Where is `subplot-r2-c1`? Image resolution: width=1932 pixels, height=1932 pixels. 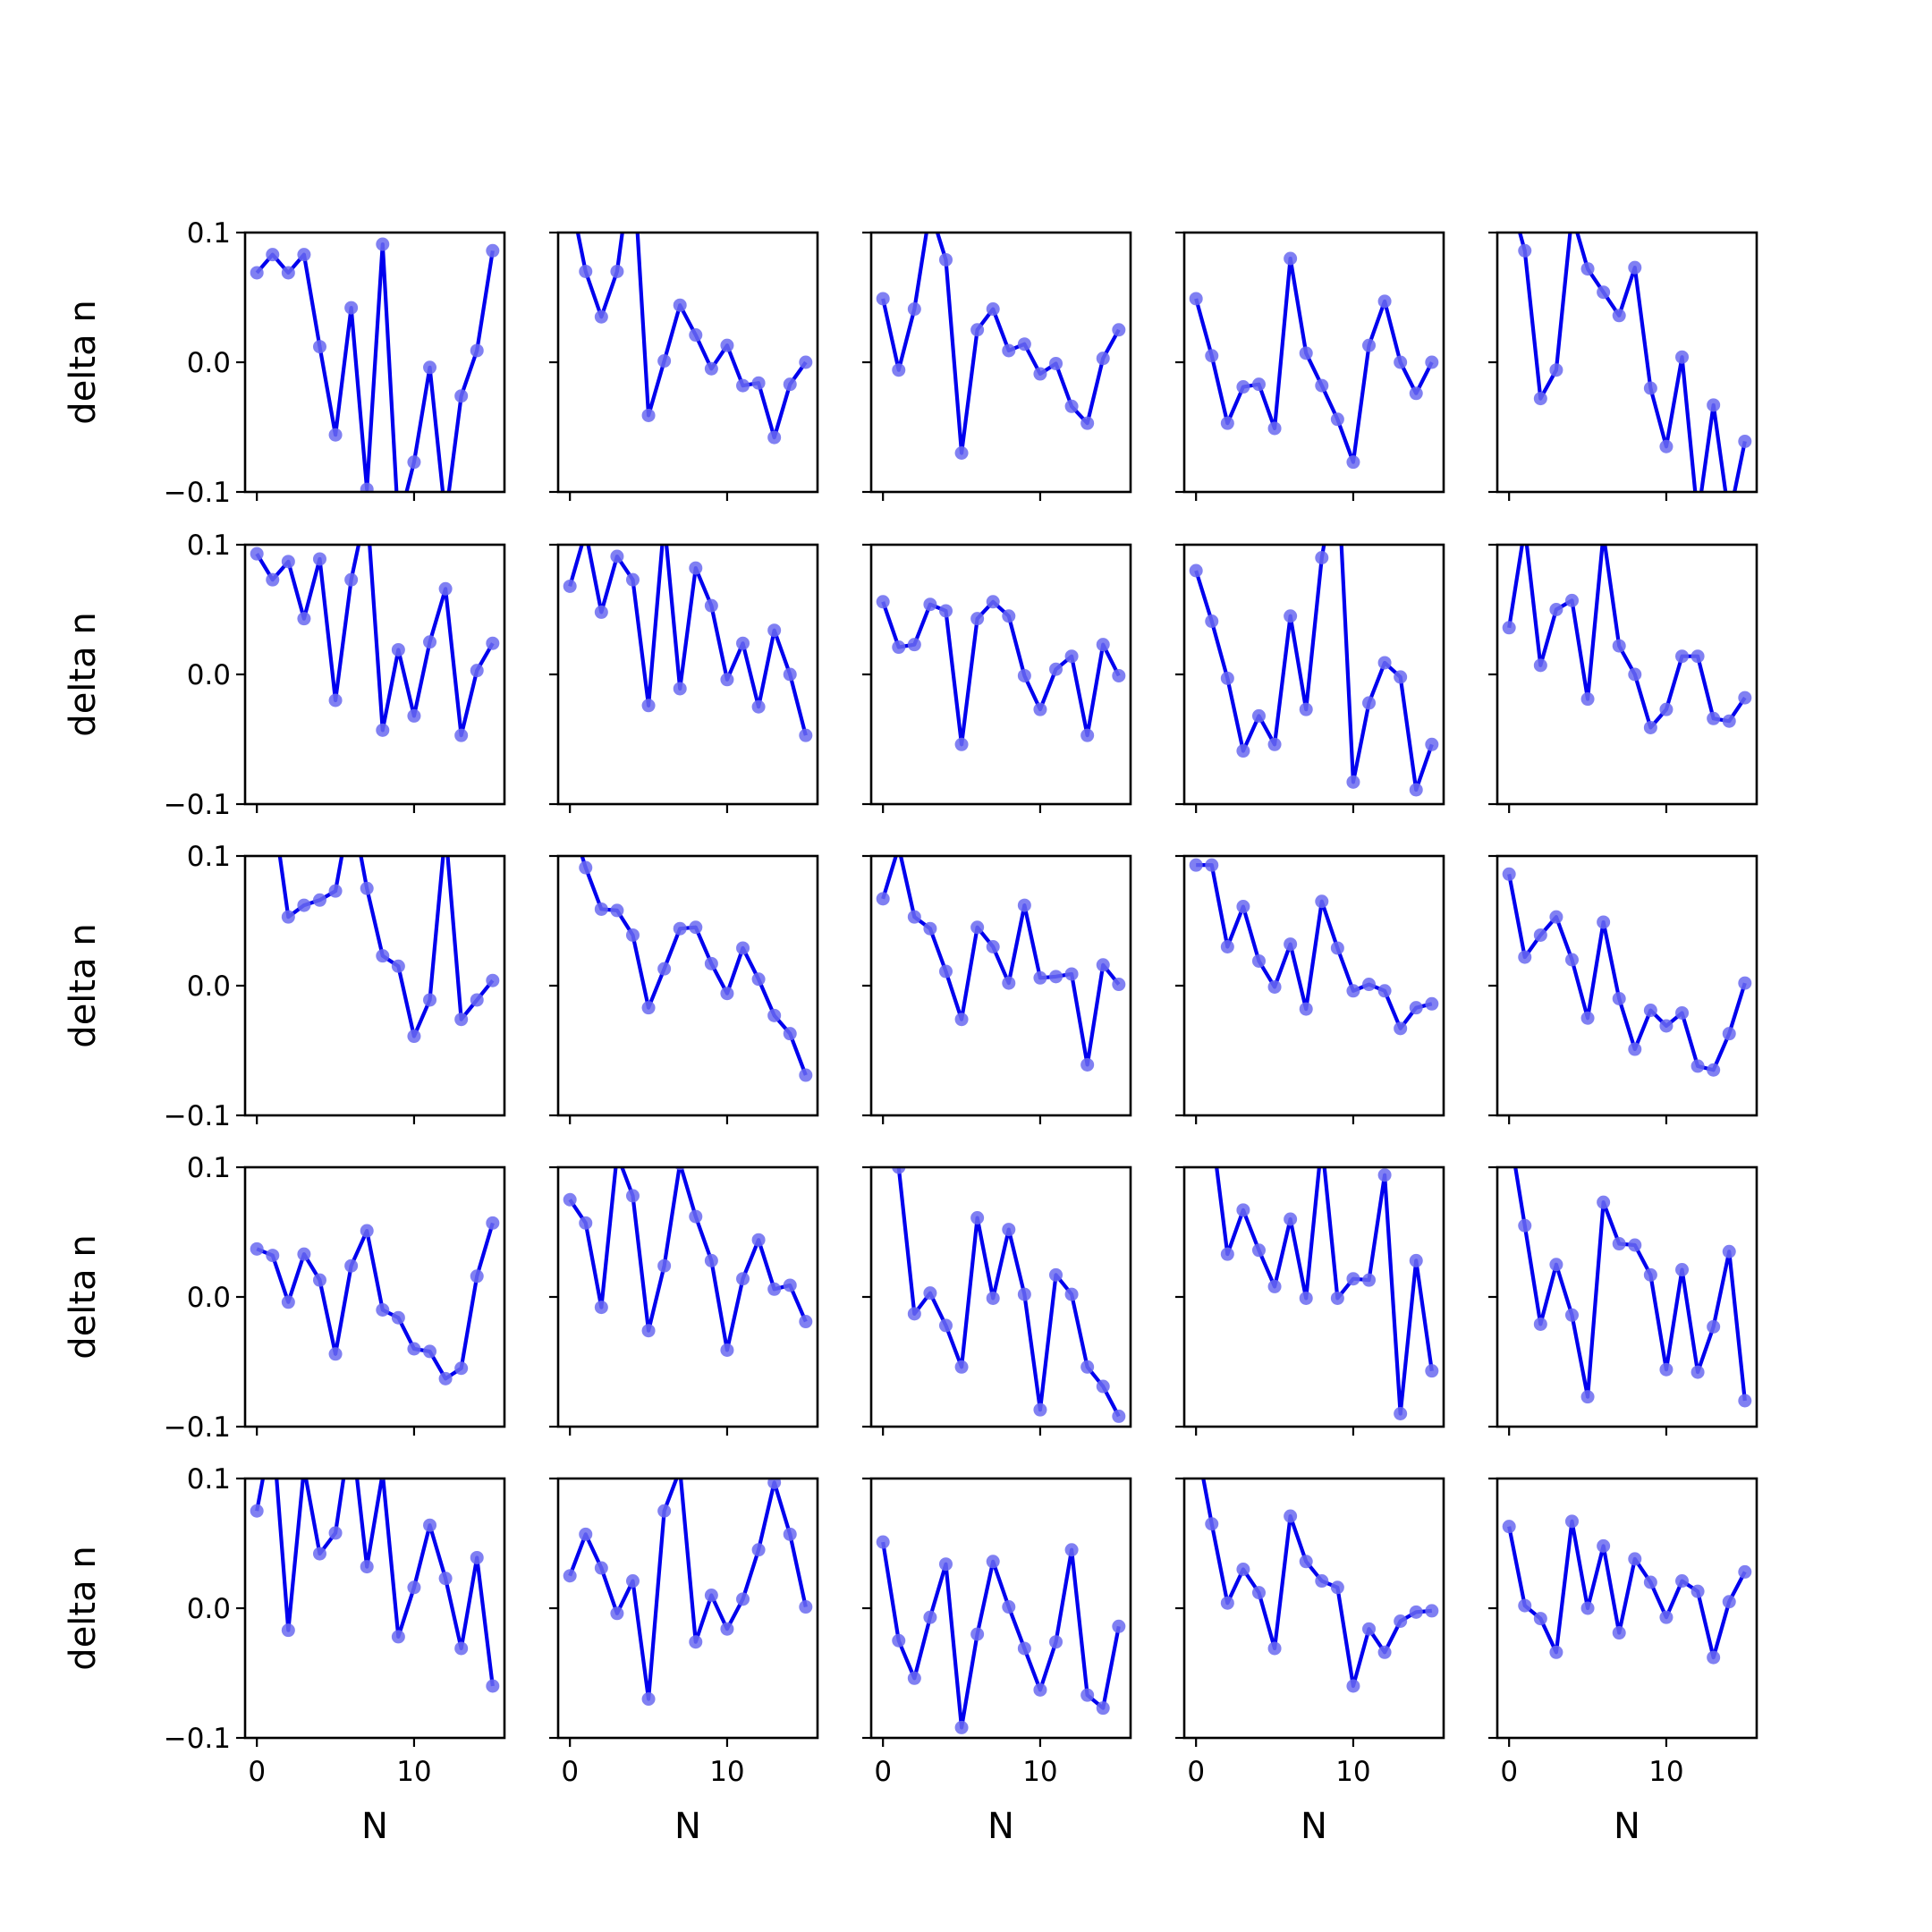
subplot-r2-c1 is located at coordinates (684, 989).